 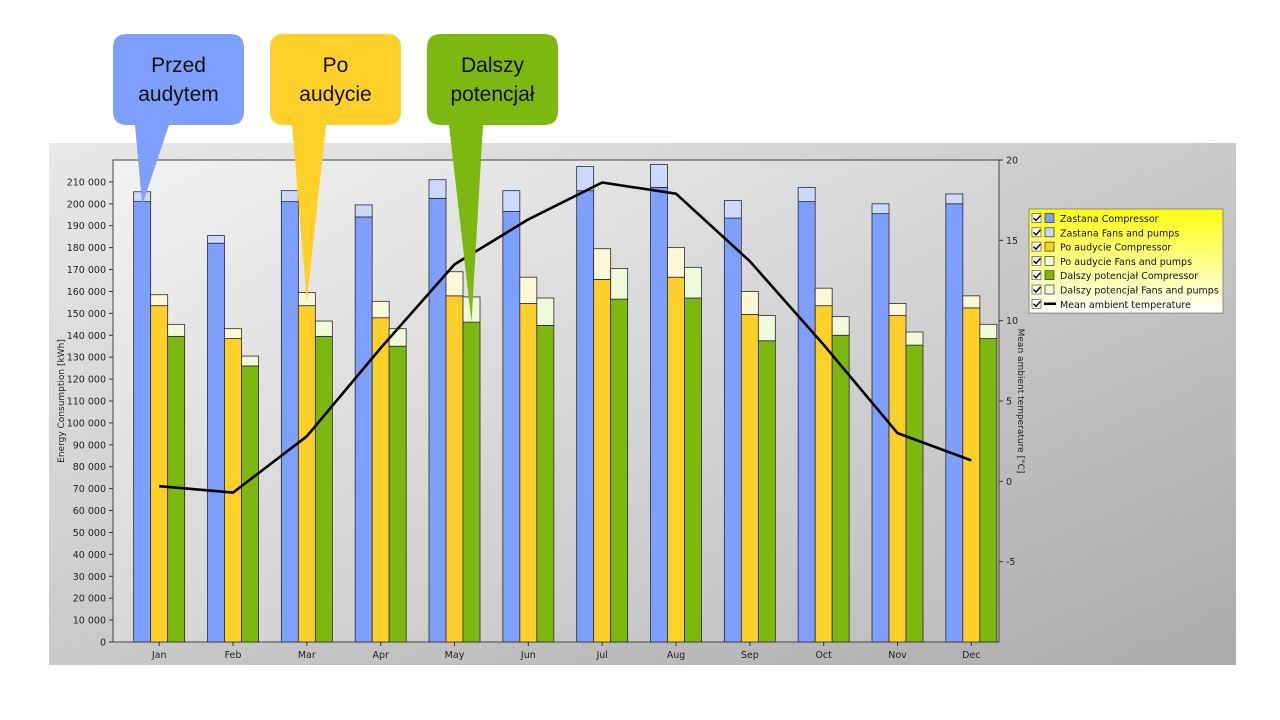 I want to click on y-axis-title: Energy Consumption [kWh], so click(x=62, y=401).